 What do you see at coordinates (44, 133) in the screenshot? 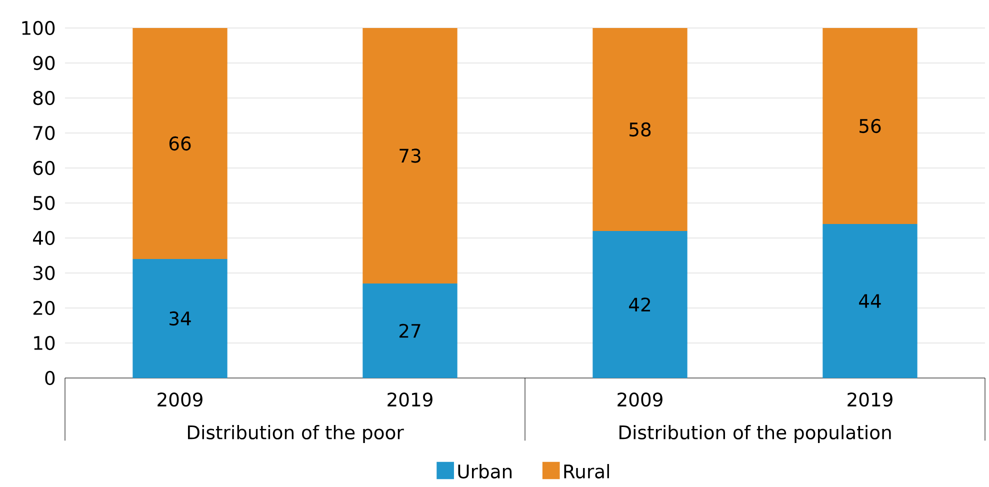
I see `y-tick-label: 70` at bounding box center [44, 133].